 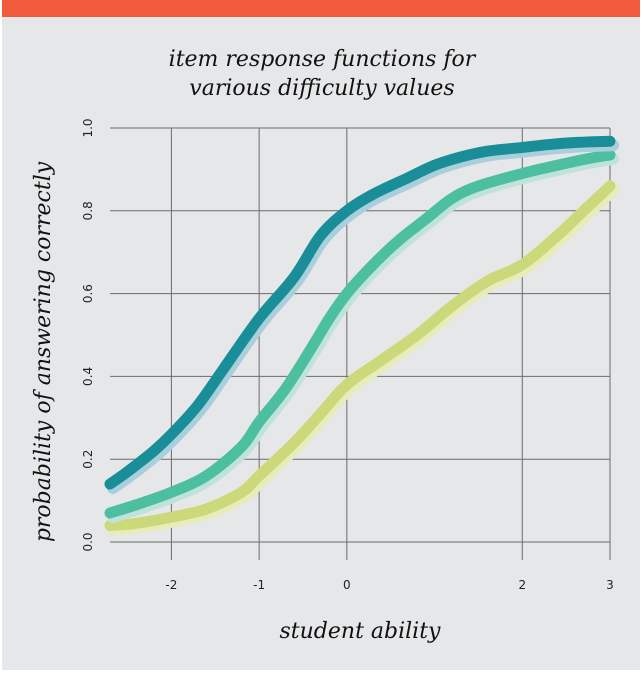 What do you see at coordinates (88, 376) in the screenshot?
I see `y-tick-label: 0.4` at bounding box center [88, 376].